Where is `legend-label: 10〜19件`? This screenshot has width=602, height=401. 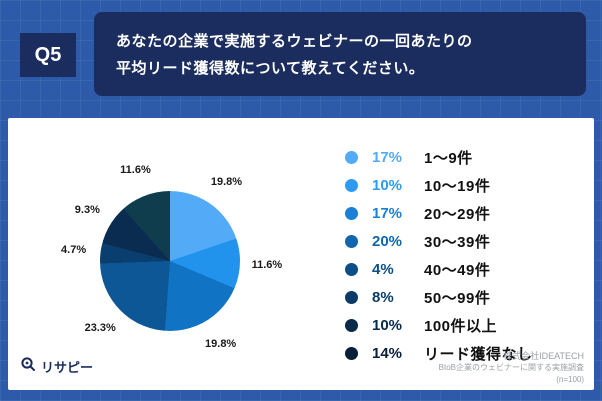 legend-label: 10〜19件 is located at coordinates (457, 186).